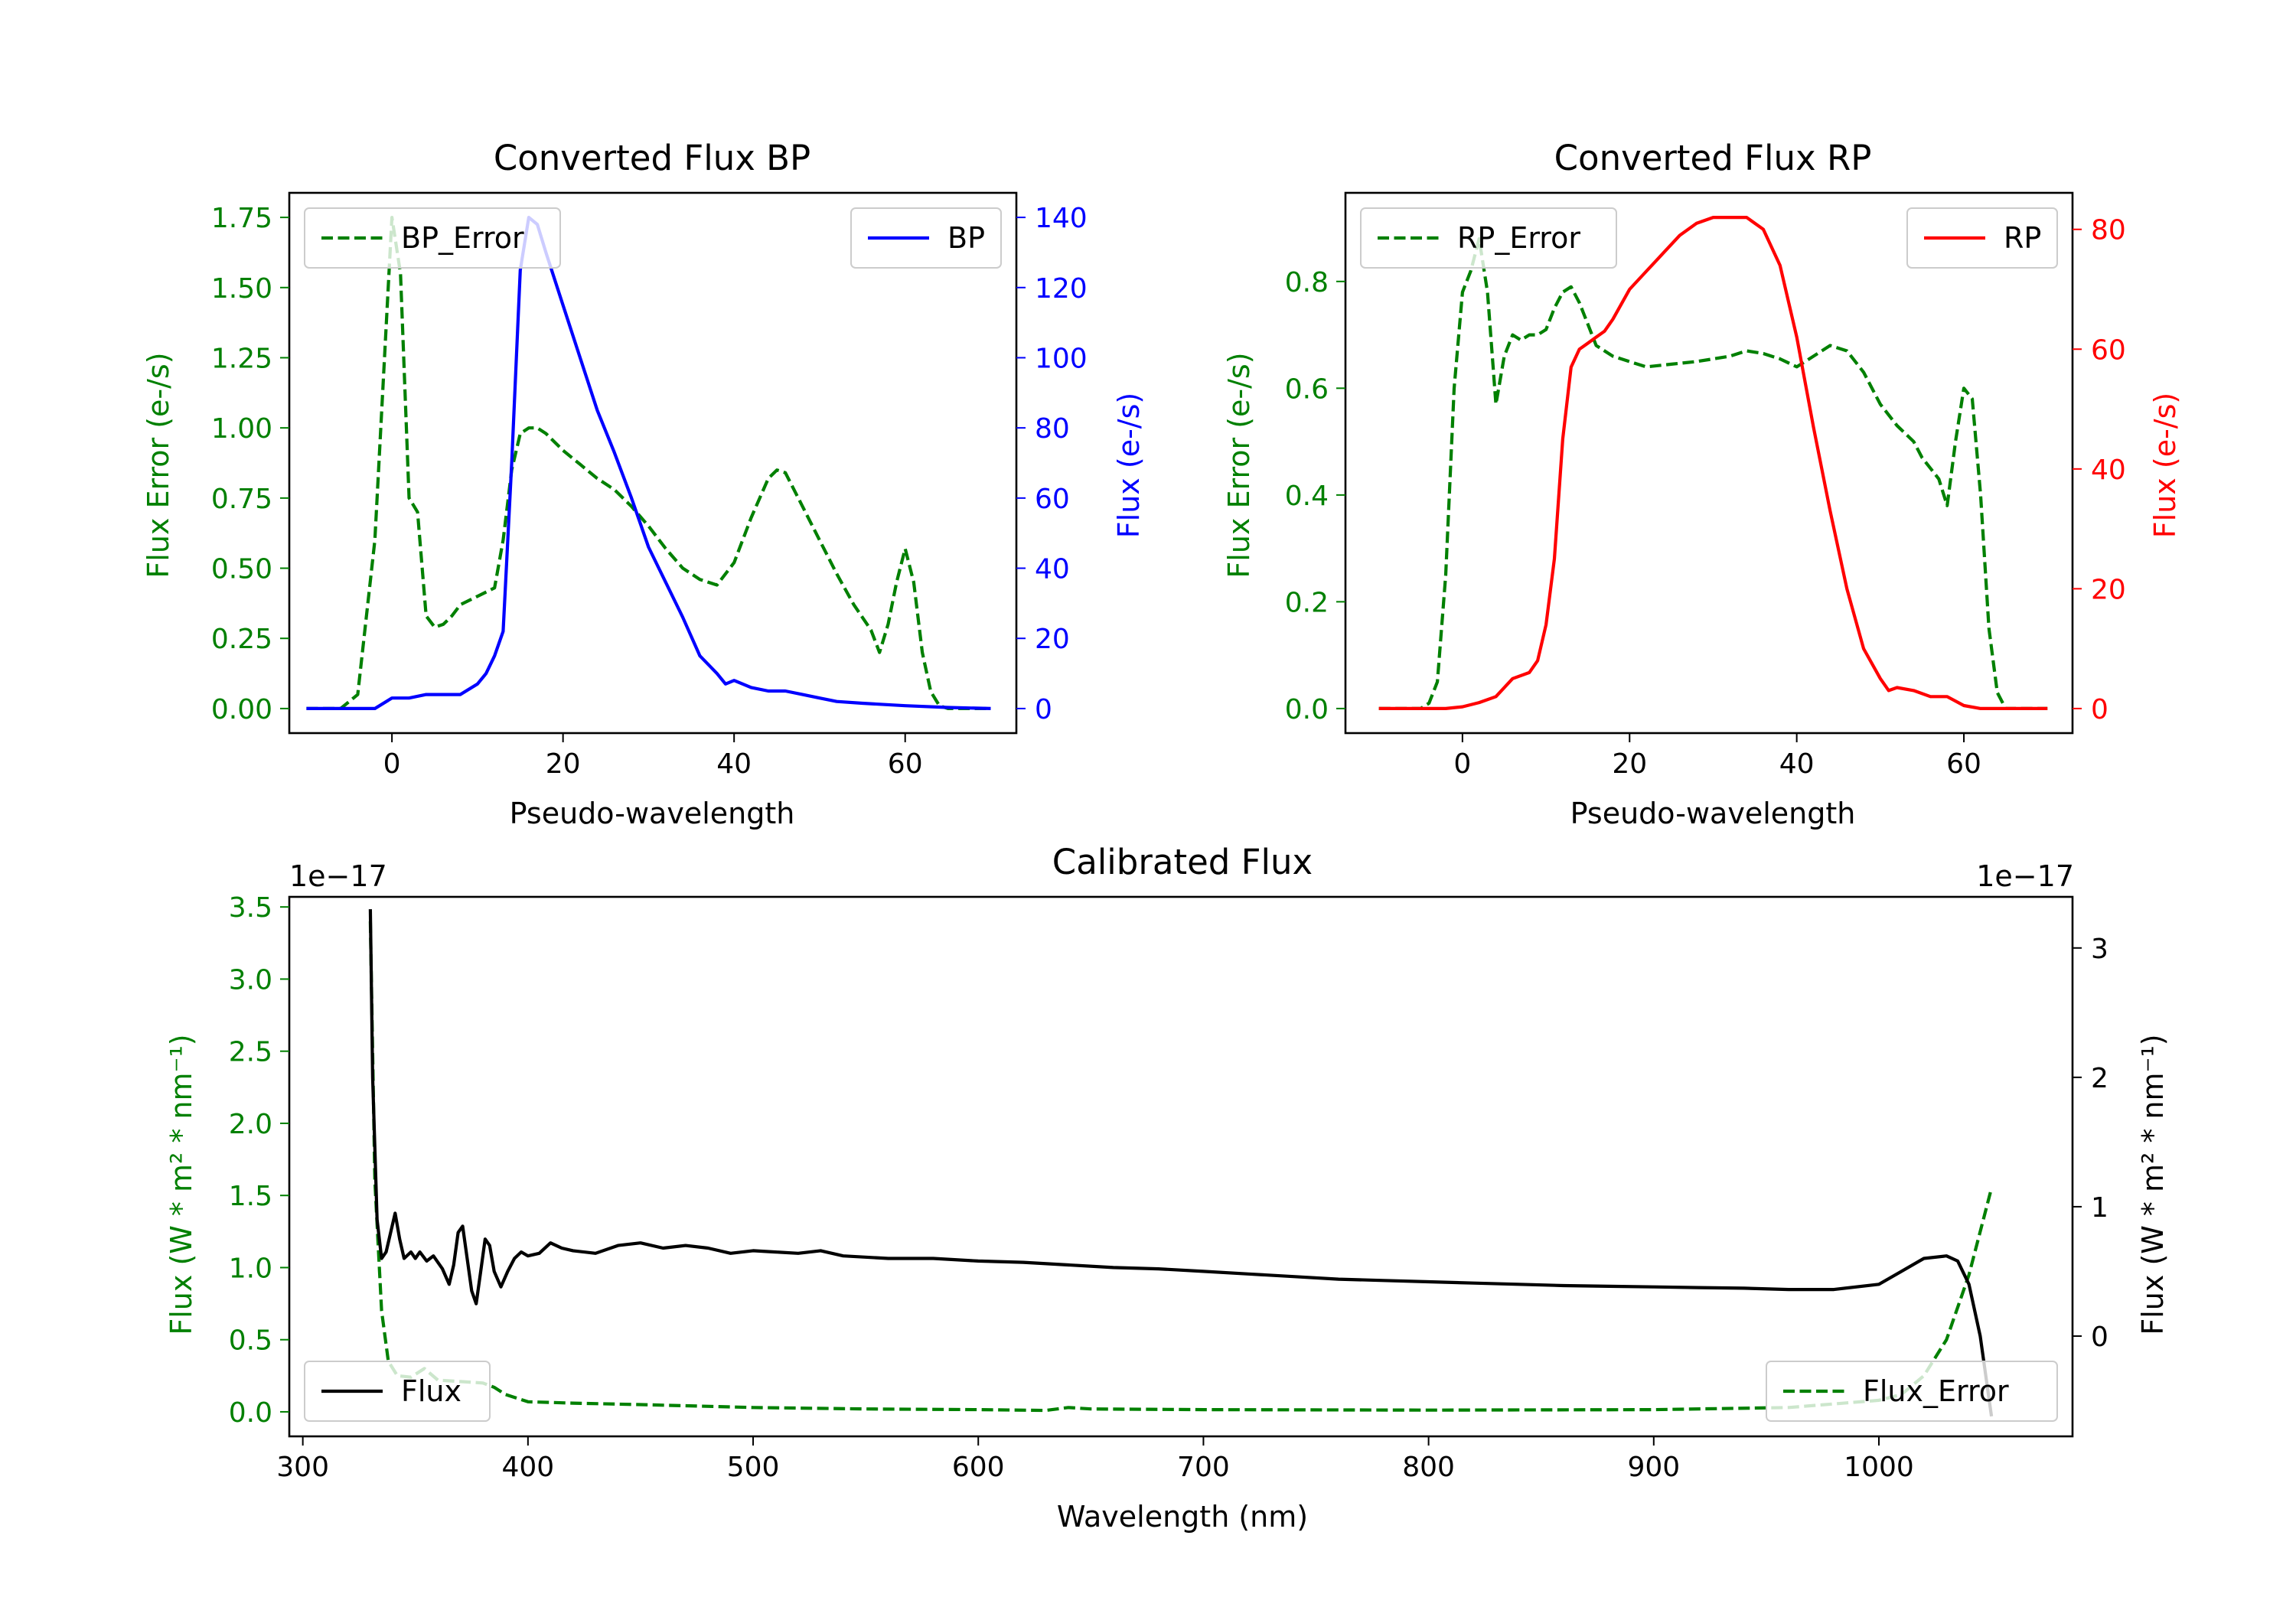  I want to click on left-tick-label: 0.00, so click(241, 709).